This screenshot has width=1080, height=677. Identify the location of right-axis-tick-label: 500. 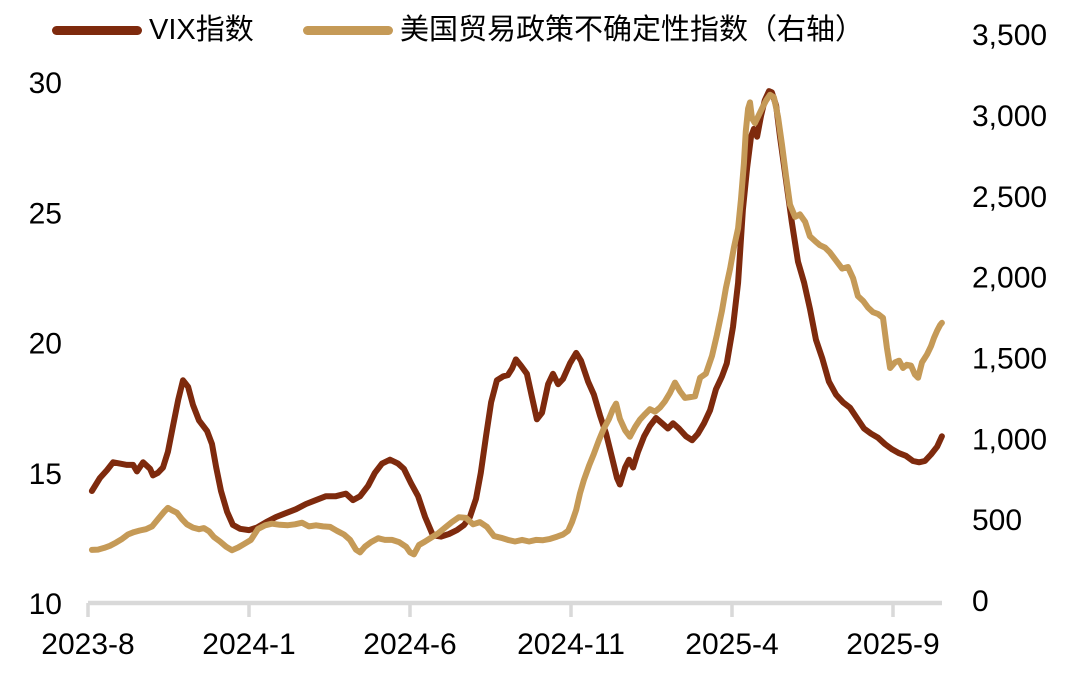
(997, 520).